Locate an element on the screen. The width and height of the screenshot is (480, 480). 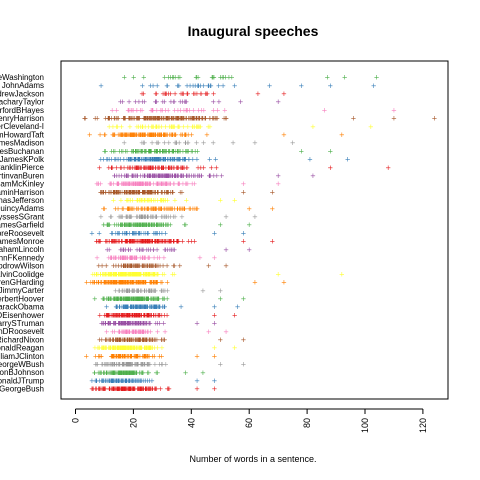
speaker-label: BenjaminHarrison is located at coordinates (22, 192).